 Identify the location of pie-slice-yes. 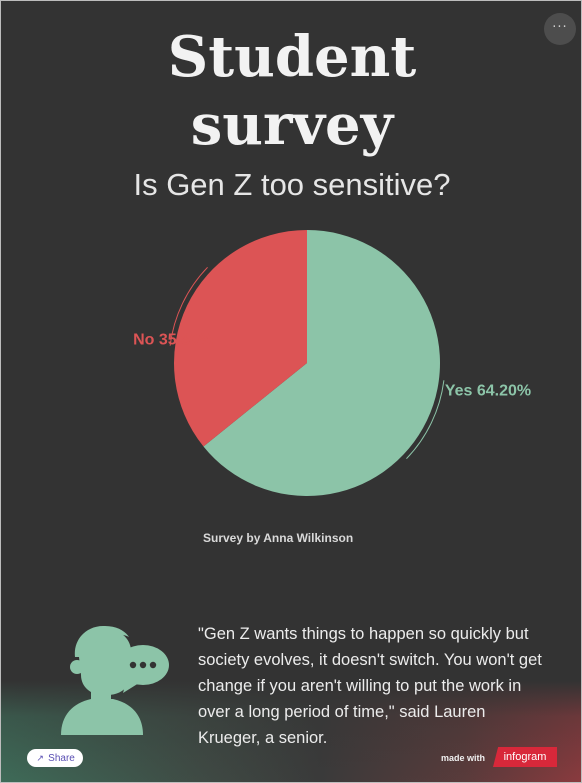
(321, 363).